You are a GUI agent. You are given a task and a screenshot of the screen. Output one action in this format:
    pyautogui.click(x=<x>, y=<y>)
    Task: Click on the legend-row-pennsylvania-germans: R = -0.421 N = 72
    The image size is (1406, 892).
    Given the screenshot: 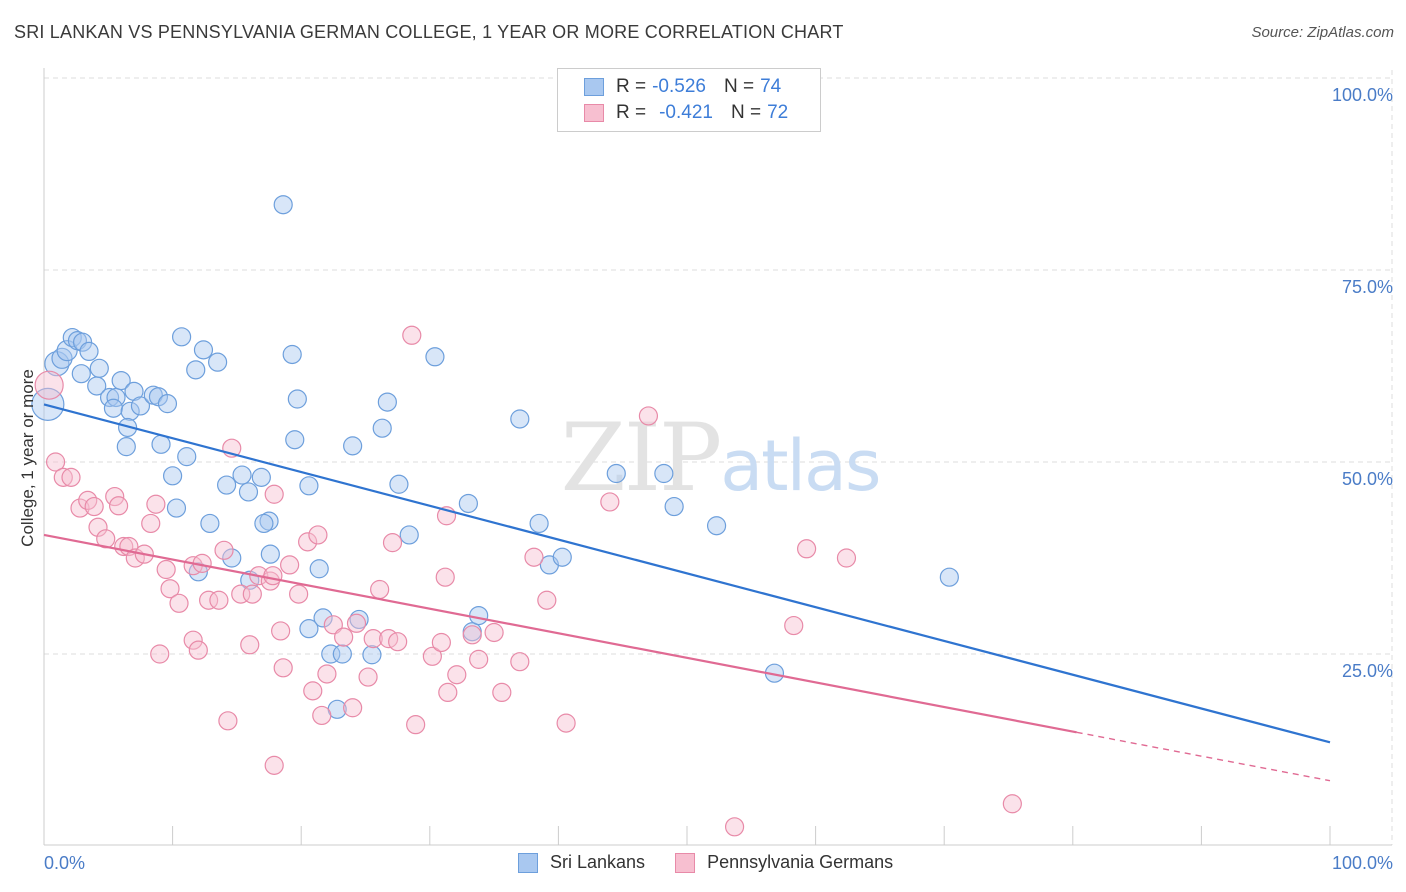 What is the action you would take?
    pyautogui.click(x=686, y=113)
    